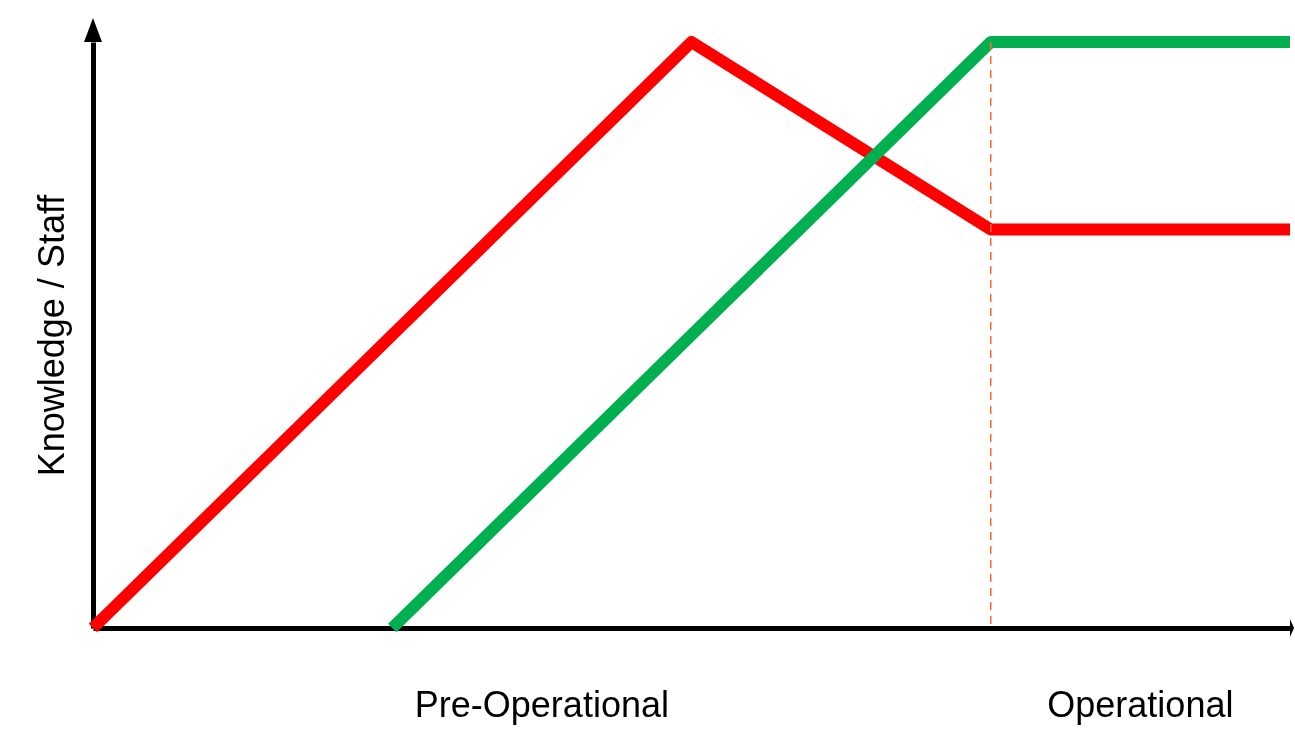  Describe the element at coordinates (51, 335) in the screenshot. I see `y-axis-title: Knowledge / Staff` at that location.